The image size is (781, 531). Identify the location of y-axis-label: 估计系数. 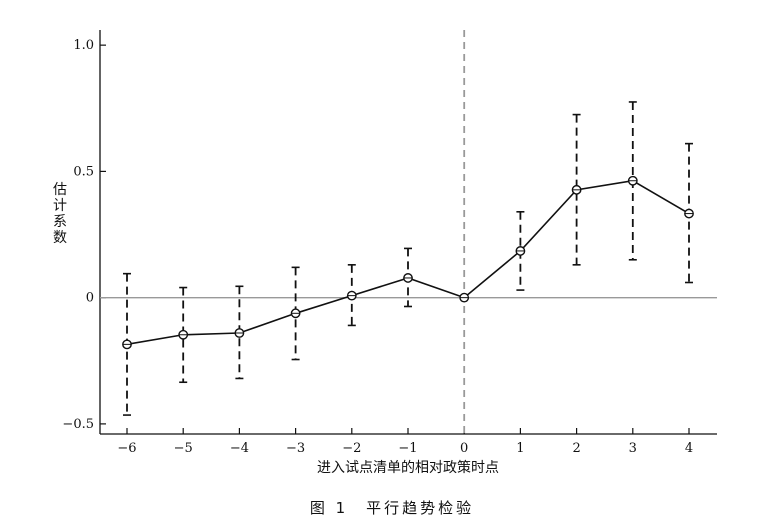
(60, 214).